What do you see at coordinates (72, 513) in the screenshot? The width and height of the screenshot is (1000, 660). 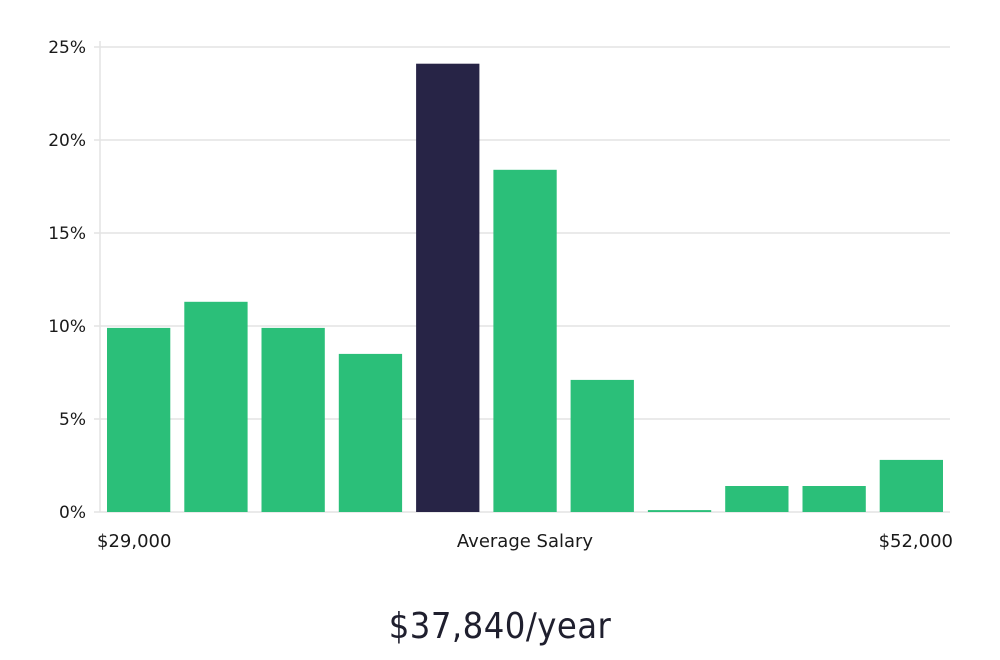 I see `y-tick-label: 0%` at bounding box center [72, 513].